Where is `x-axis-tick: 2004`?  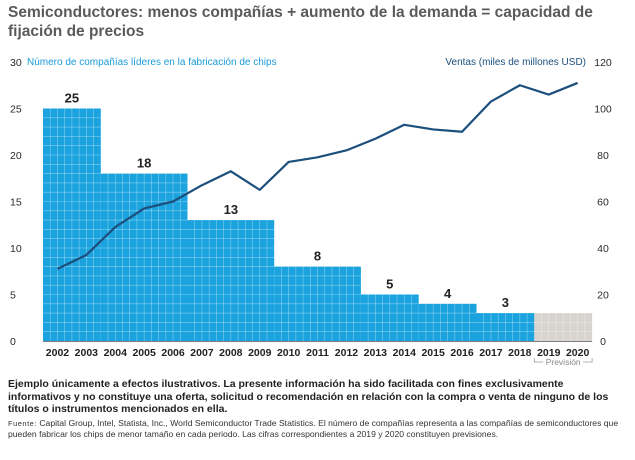
x-axis-tick: 2004 is located at coordinates (116, 353).